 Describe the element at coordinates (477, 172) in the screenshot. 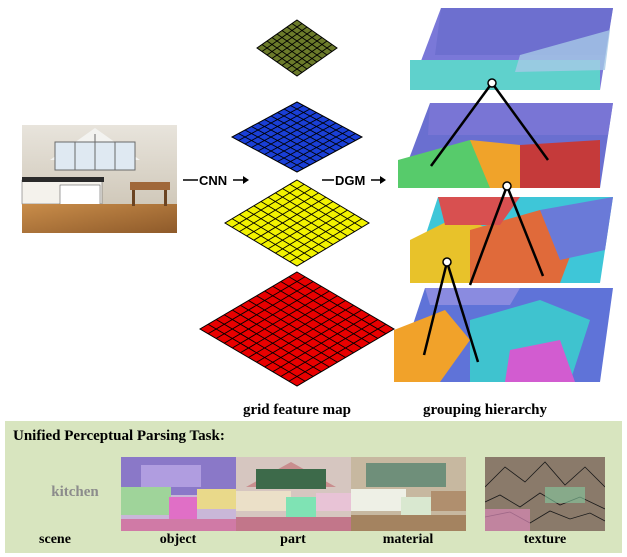

I see `hierarchy-nodes` at that location.